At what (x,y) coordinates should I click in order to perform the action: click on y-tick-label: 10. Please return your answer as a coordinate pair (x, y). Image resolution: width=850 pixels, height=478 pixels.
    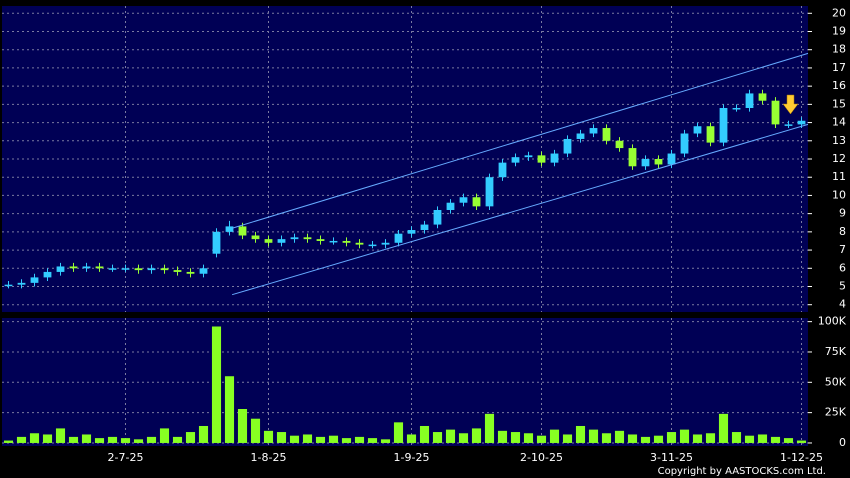
    Looking at the image, I should click on (839, 194).